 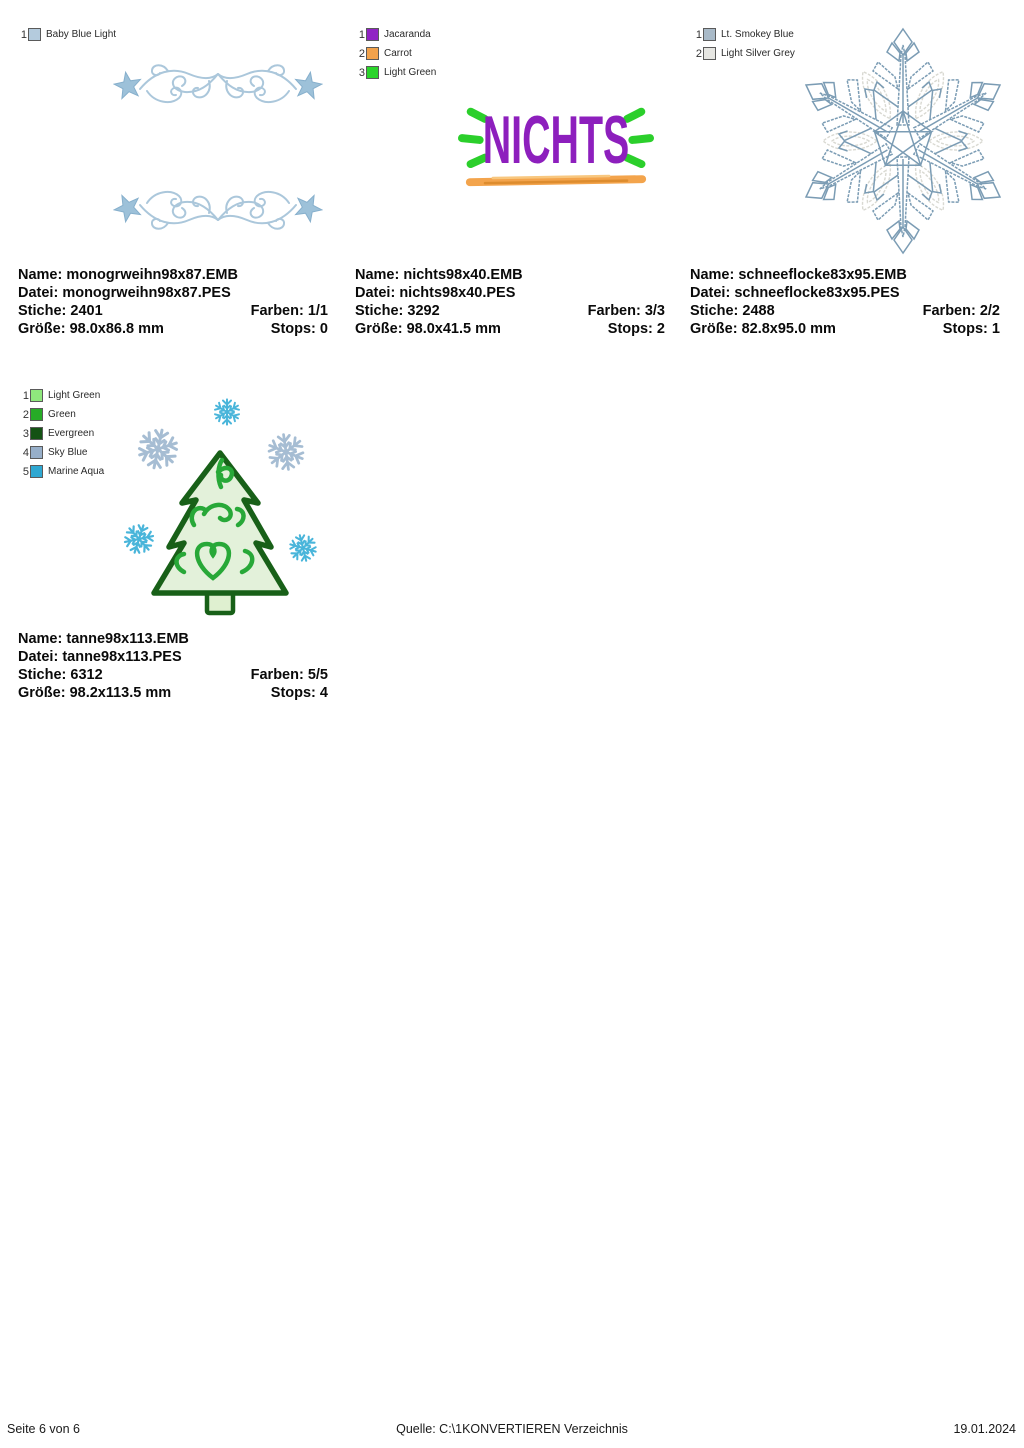 I want to click on print-date: 19.01.2024, so click(x=984, y=1429).